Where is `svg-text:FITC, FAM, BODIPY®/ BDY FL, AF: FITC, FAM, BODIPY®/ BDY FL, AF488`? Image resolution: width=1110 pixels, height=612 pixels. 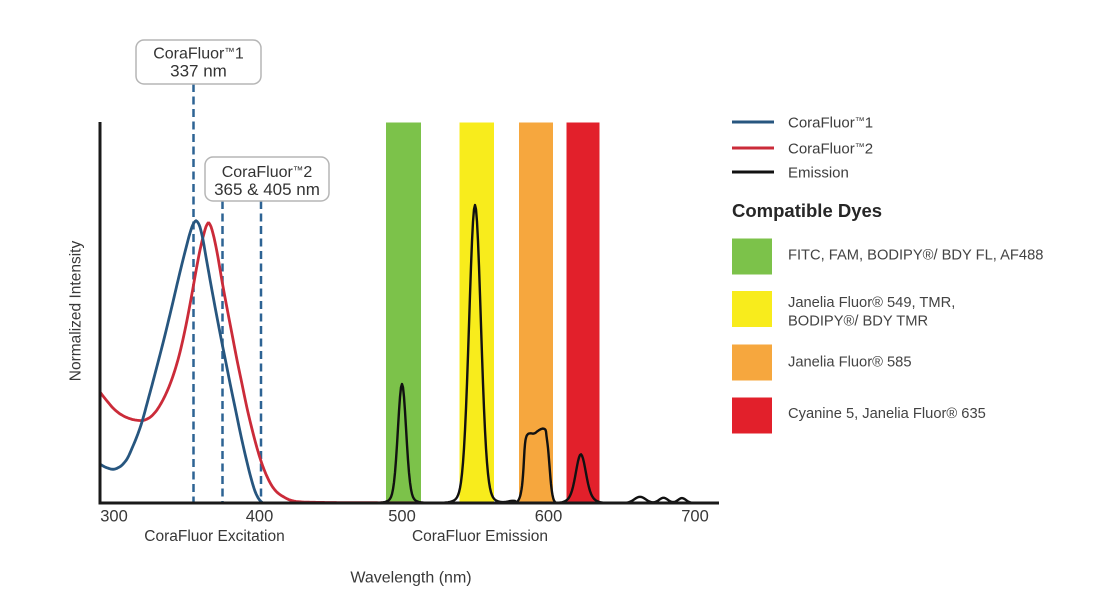
svg-text:FITC, FAM, BODIPY®/ BDY FL, AF: FITC, FAM, BODIPY®/ BDY FL, AF488 is located at coordinates (915, 256).